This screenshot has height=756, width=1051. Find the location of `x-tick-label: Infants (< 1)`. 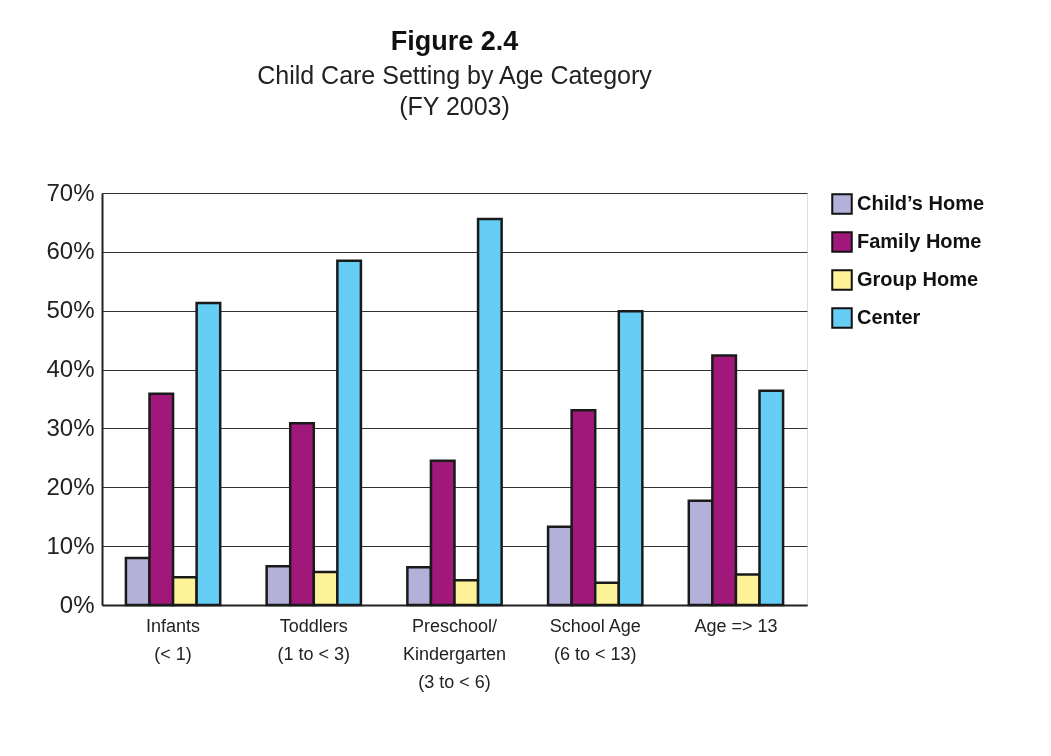

x-tick-label: Infants (< 1) is located at coordinates (173, 639).